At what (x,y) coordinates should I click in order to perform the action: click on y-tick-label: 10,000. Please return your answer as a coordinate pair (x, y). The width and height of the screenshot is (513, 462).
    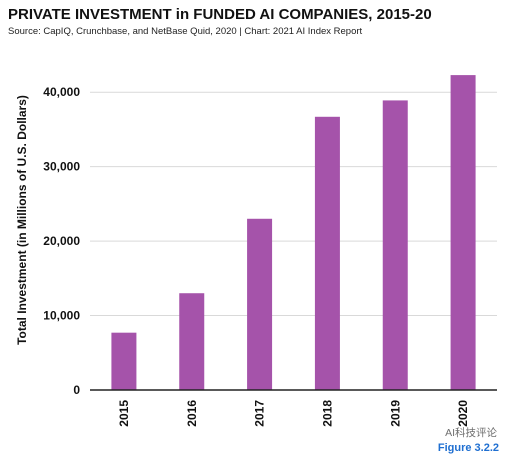
    Looking at the image, I should click on (61, 316).